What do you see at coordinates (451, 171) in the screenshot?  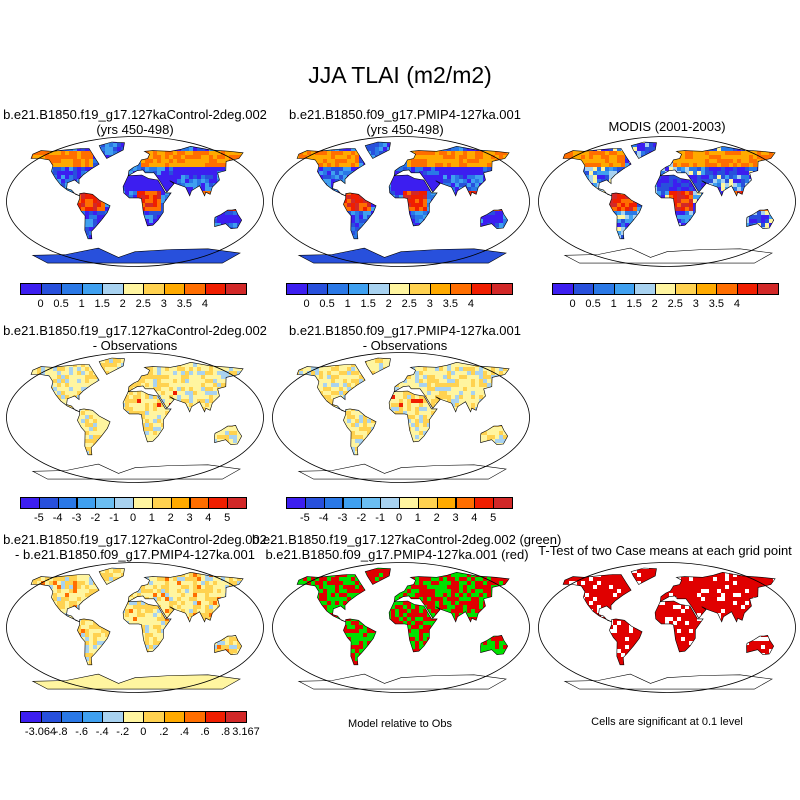 I see `coastline` at bounding box center [451, 171].